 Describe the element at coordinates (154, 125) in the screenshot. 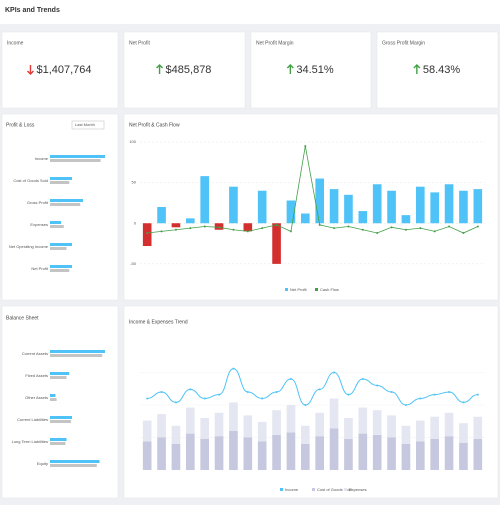

I see `card-title: Net Profit & Cash Flow` at that location.